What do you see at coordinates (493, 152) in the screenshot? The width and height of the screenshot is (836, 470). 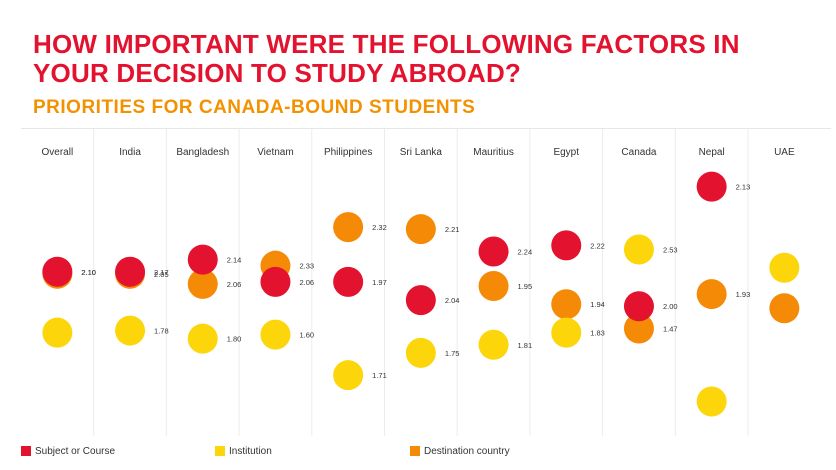 I see `column-label-mauritius: Mauritius` at bounding box center [493, 152].